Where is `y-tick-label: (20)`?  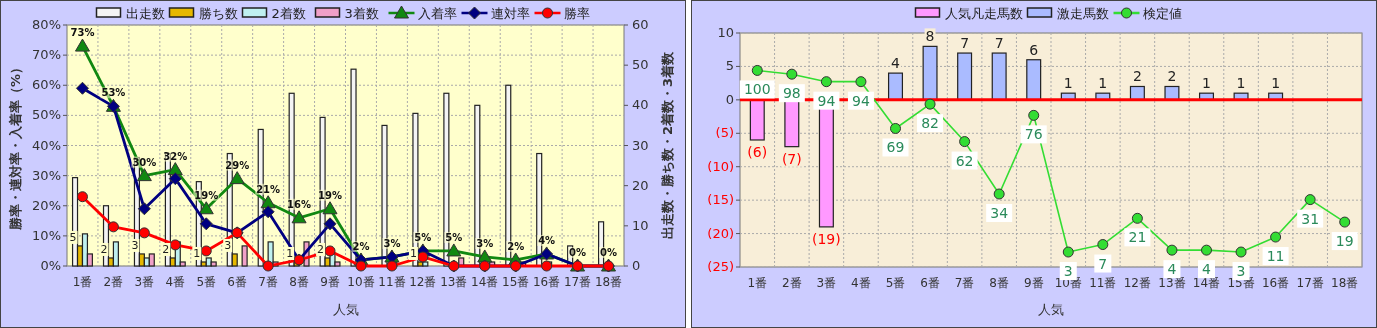
y-tick-label: (20) is located at coordinates (720, 233).